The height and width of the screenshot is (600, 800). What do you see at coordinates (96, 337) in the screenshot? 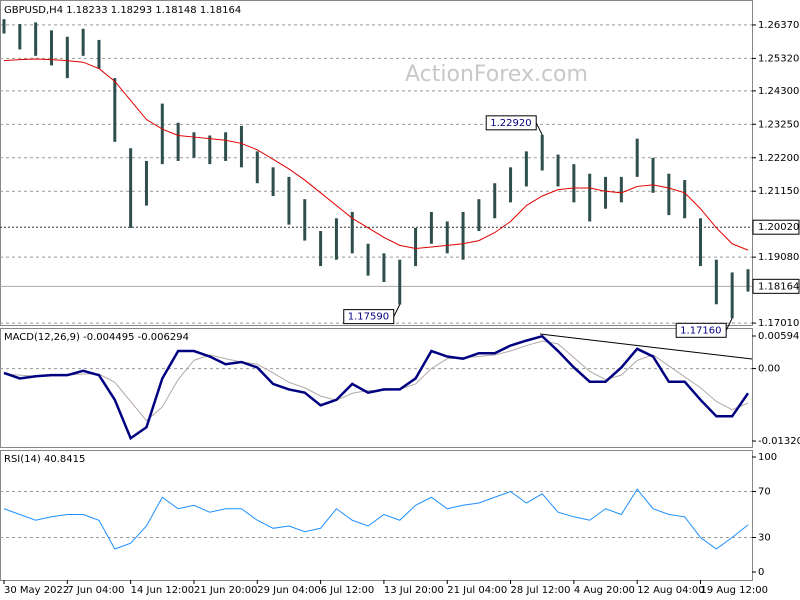
I see `macd-title: MACD(12,26,9) -0.004495 -0.006294` at bounding box center [96, 337].